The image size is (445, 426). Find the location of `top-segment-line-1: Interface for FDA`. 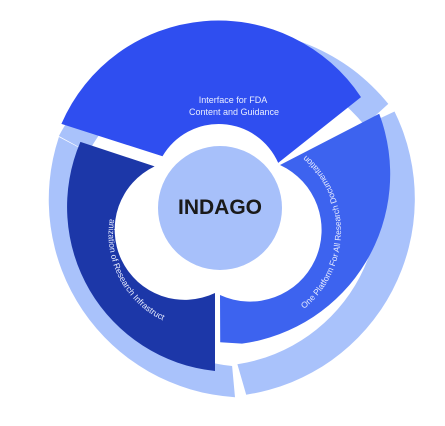

top-segment-line-1: Interface for FDA is located at coordinates (233, 100).